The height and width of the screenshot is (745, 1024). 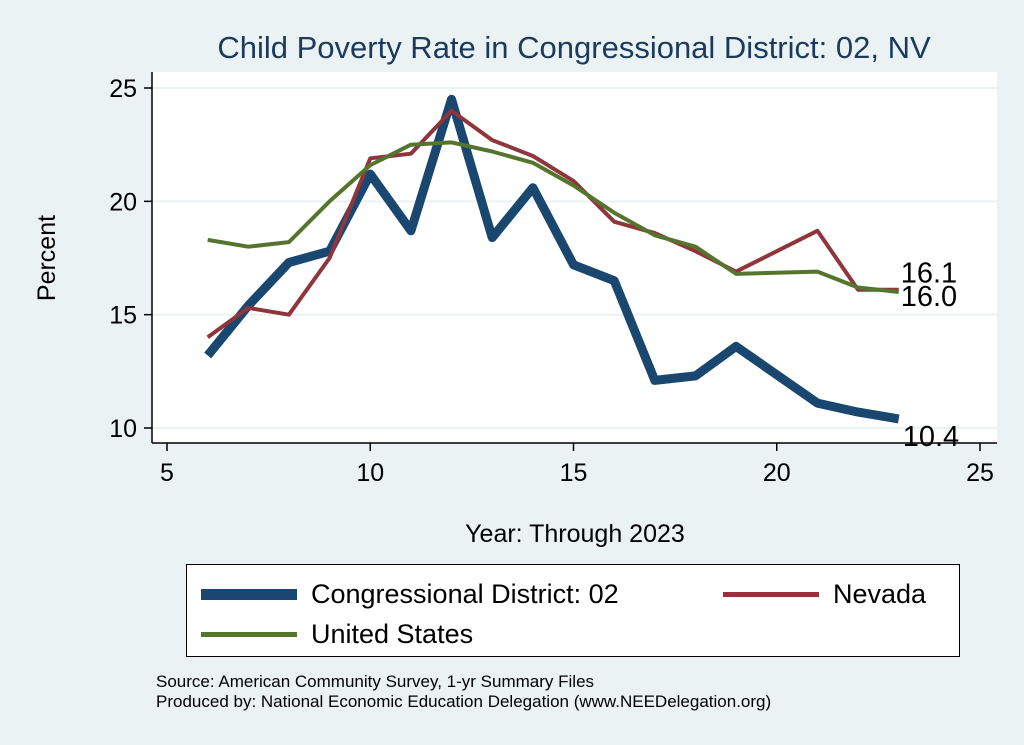 I want to click on legend-swatch-district, so click(x=249, y=594).